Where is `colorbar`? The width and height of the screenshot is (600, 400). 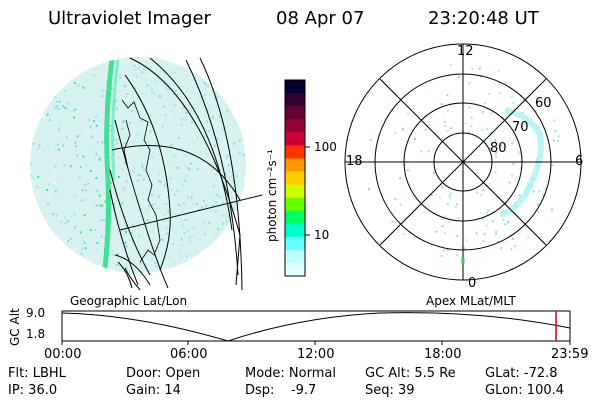 colorbar is located at coordinates (295, 178).